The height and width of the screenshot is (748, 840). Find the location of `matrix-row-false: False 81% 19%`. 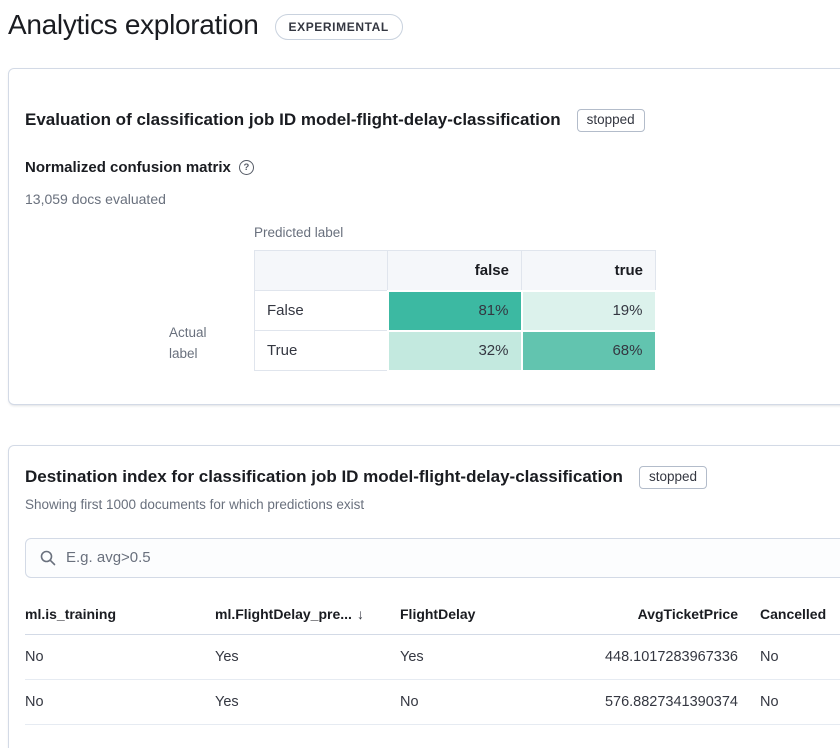

matrix-row-false: False 81% 19% is located at coordinates (455, 310).